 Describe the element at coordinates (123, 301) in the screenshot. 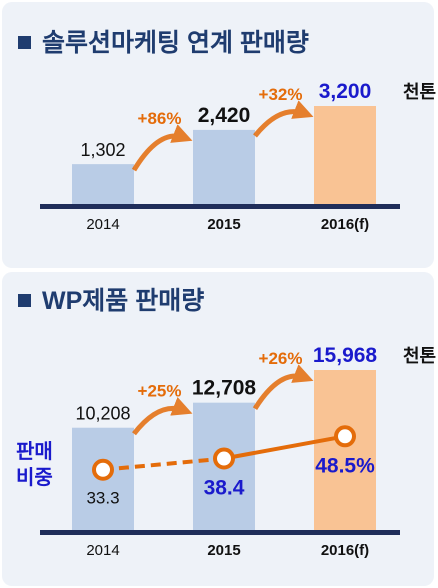

I see `chart-title-2: WP제품 판매량` at that location.